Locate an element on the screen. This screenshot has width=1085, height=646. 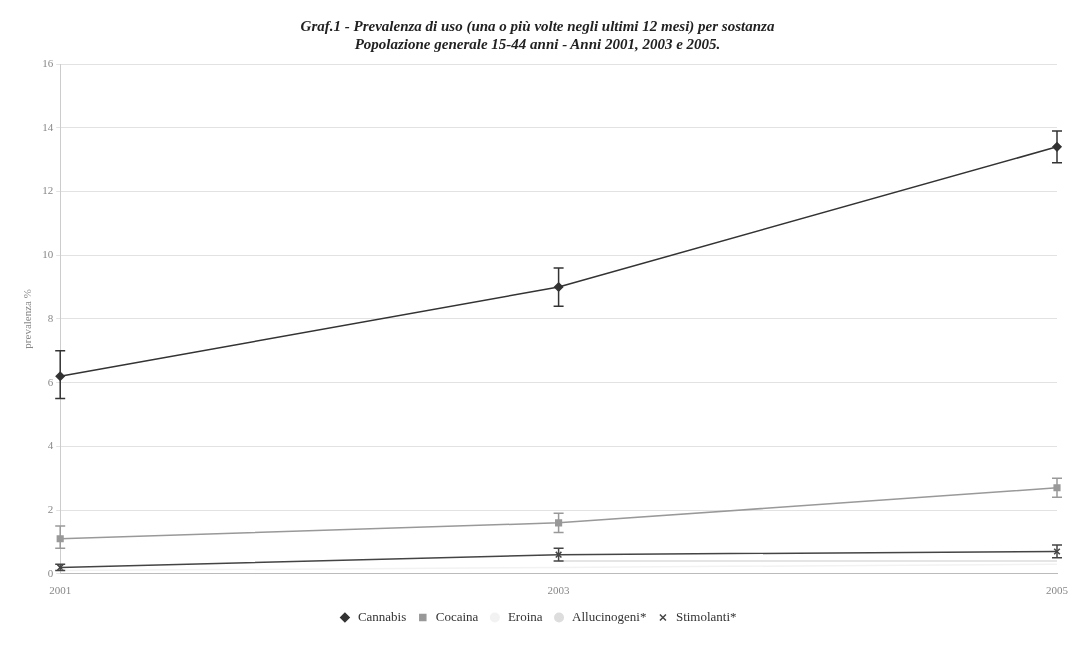
y-axis-title: prevalenza % is located at coordinates (27, 319).